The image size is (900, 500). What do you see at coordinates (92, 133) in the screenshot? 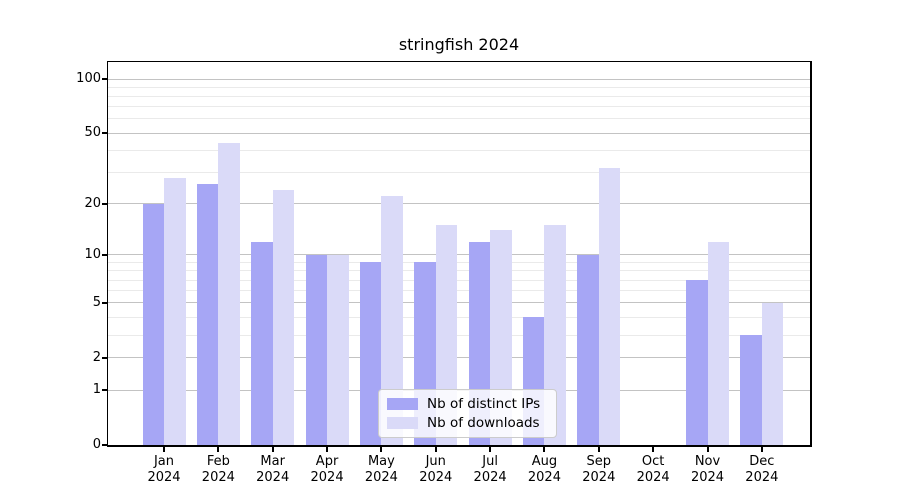
I see `y-tick-label-50: 50` at bounding box center [92, 133].